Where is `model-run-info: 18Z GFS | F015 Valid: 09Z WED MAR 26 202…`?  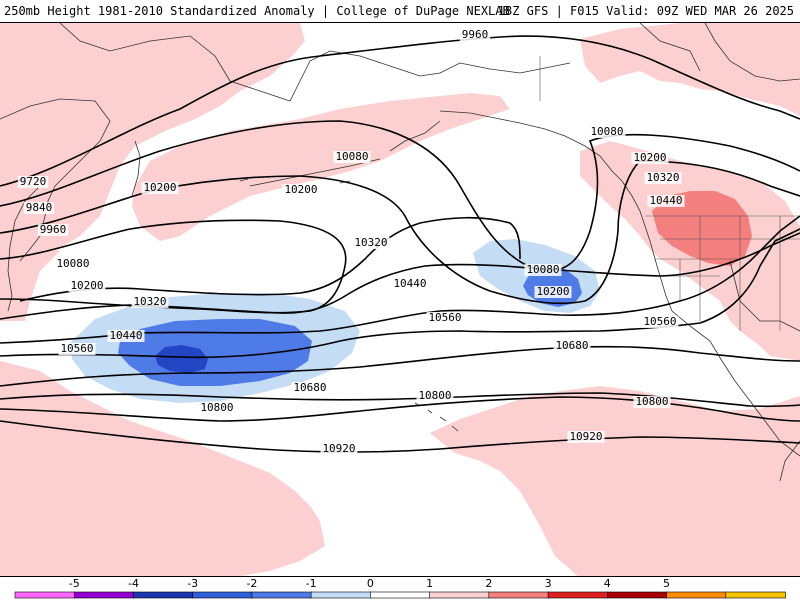 model-run-info: 18Z GFS | F015 Valid: 09Z WED MAR 26 202… is located at coordinates (645, 11).